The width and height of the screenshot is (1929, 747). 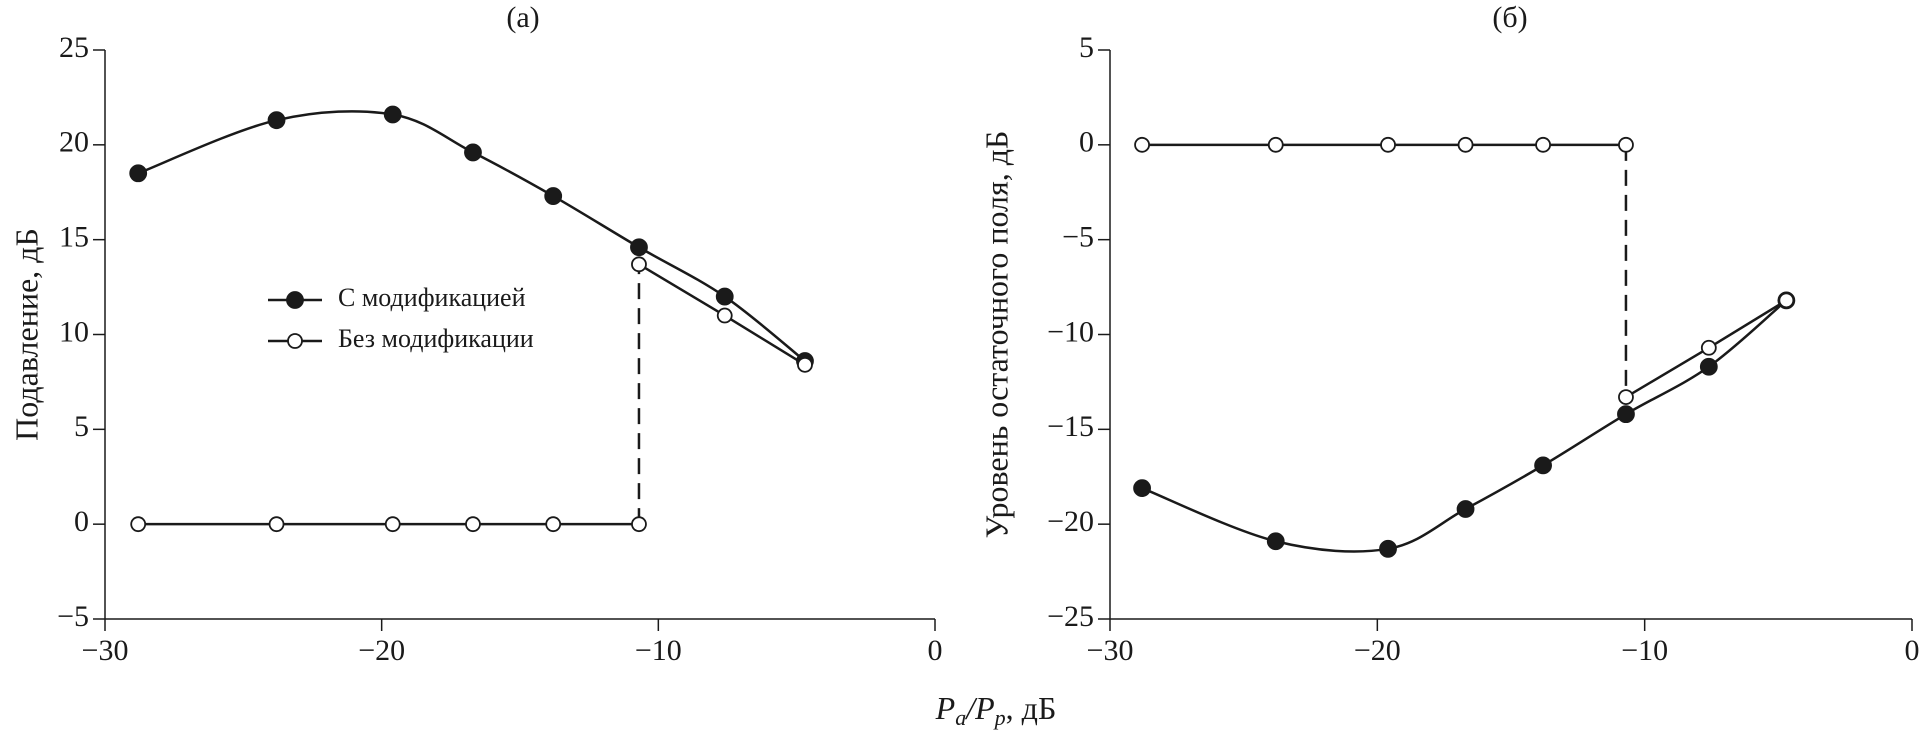 I want to click on y-axis-label: Подавление, дБ, so click(x=26, y=334).